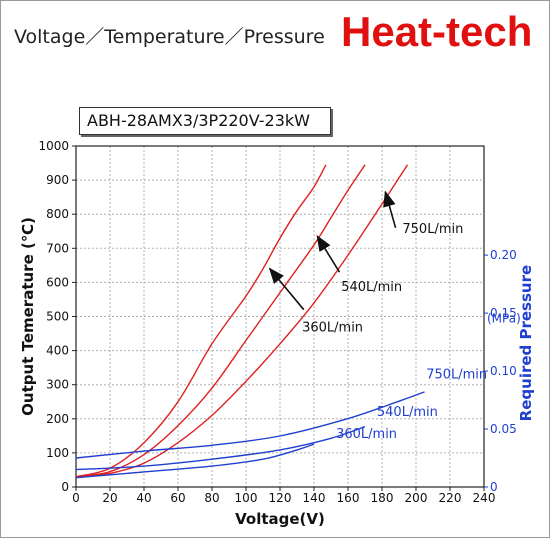  What do you see at coordinates (494, 487) in the screenshot?
I see `y2-tick-label: 0` at bounding box center [494, 487].